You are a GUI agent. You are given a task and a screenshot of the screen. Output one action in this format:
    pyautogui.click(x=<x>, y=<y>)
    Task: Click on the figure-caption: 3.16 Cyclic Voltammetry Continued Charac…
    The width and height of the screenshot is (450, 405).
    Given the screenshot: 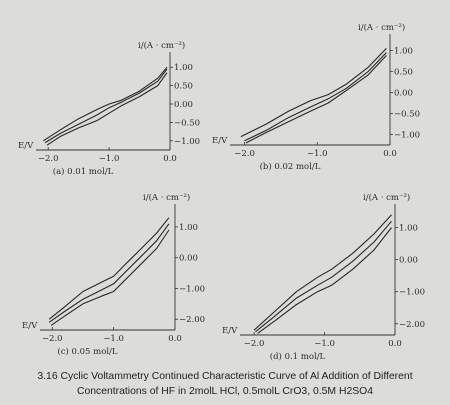 What is the action you would take?
    pyautogui.click(x=225, y=384)
    